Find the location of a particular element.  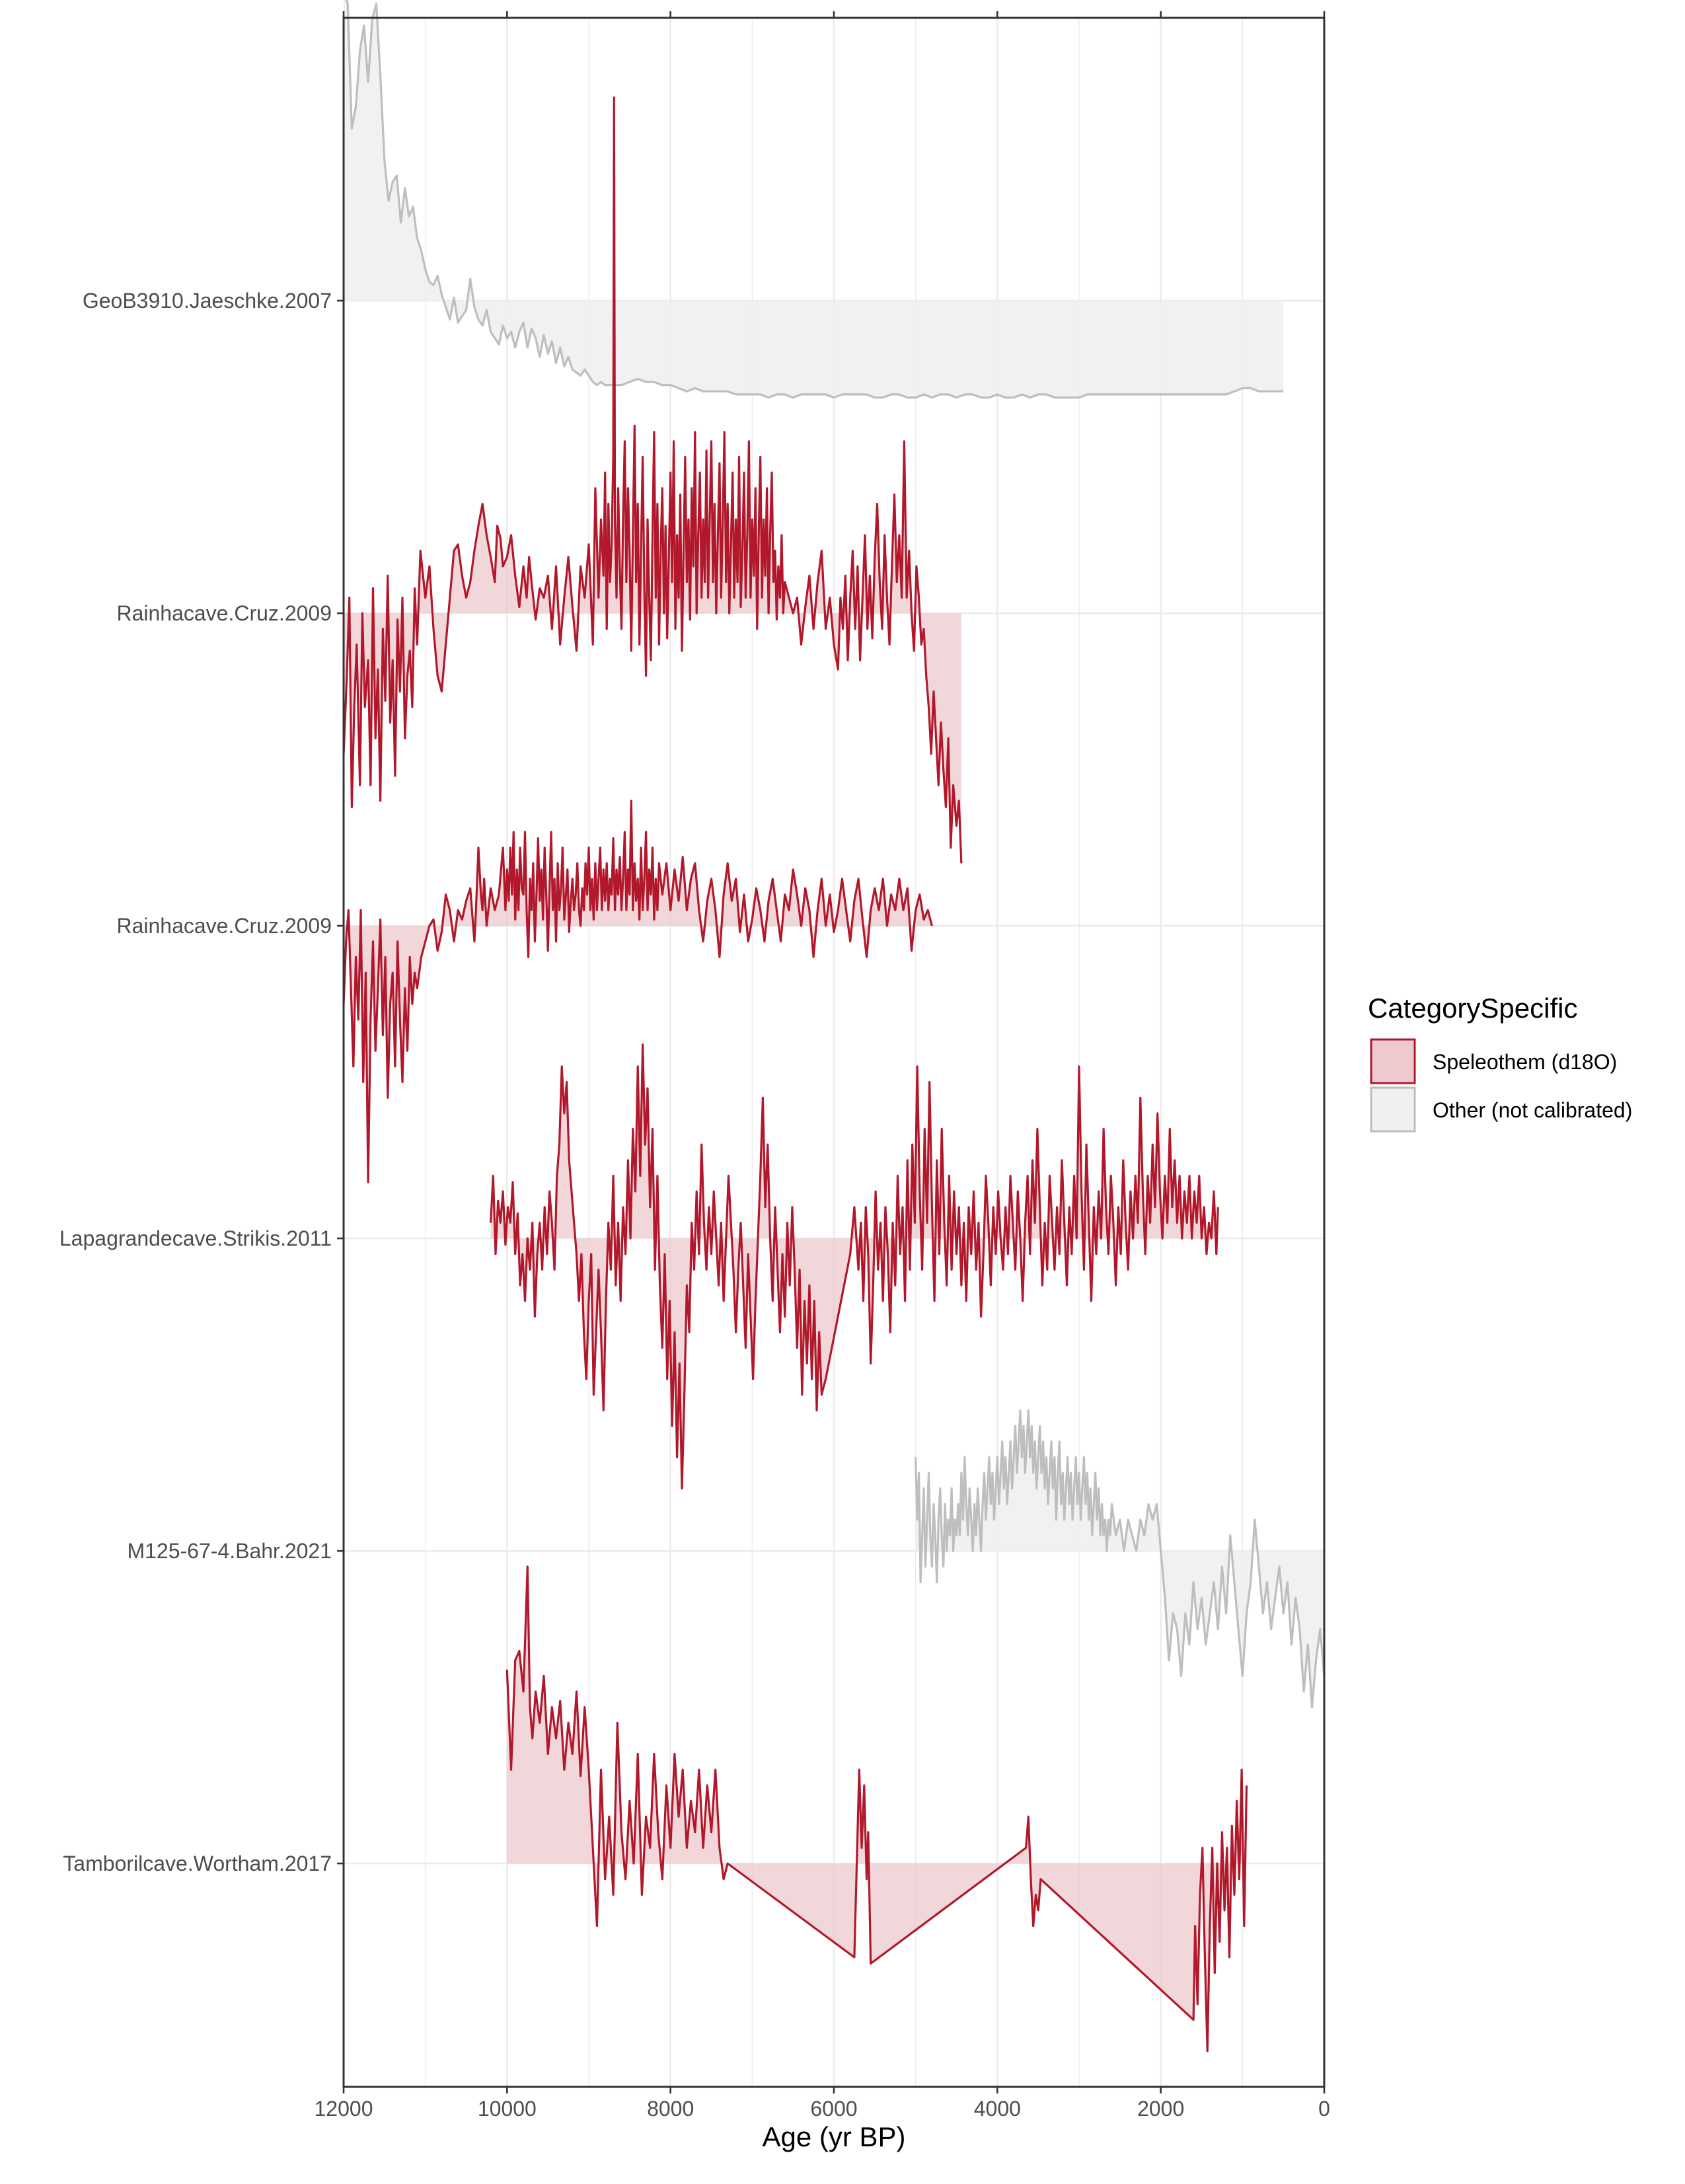

legend-label-speleothem: Speleothem (d18O) is located at coordinates (1525, 1062).